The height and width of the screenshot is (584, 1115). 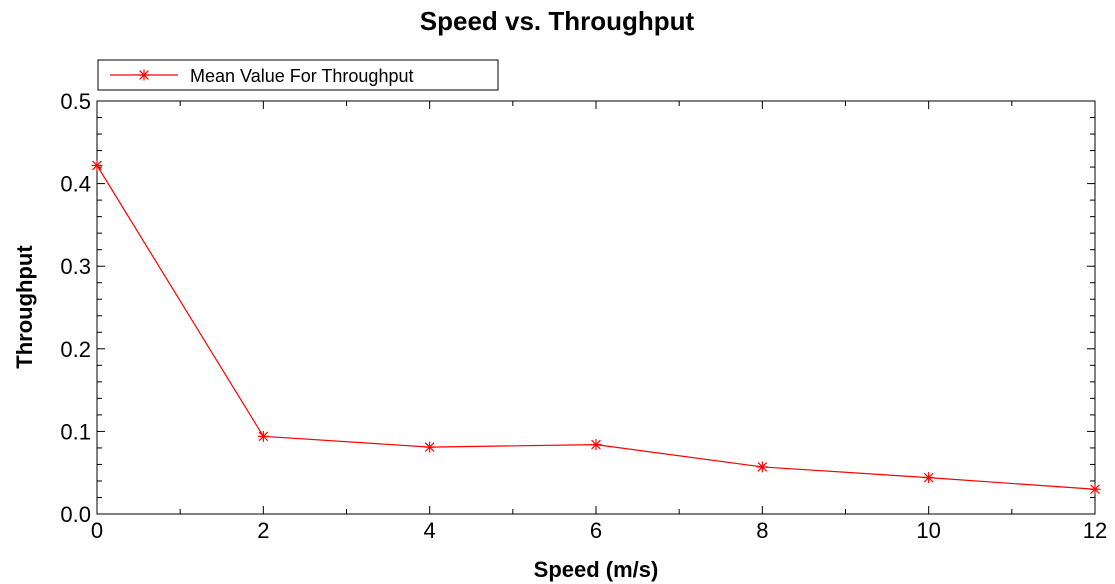 I want to click on chart-title: Speed vs. Throughput, so click(x=557, y=21).